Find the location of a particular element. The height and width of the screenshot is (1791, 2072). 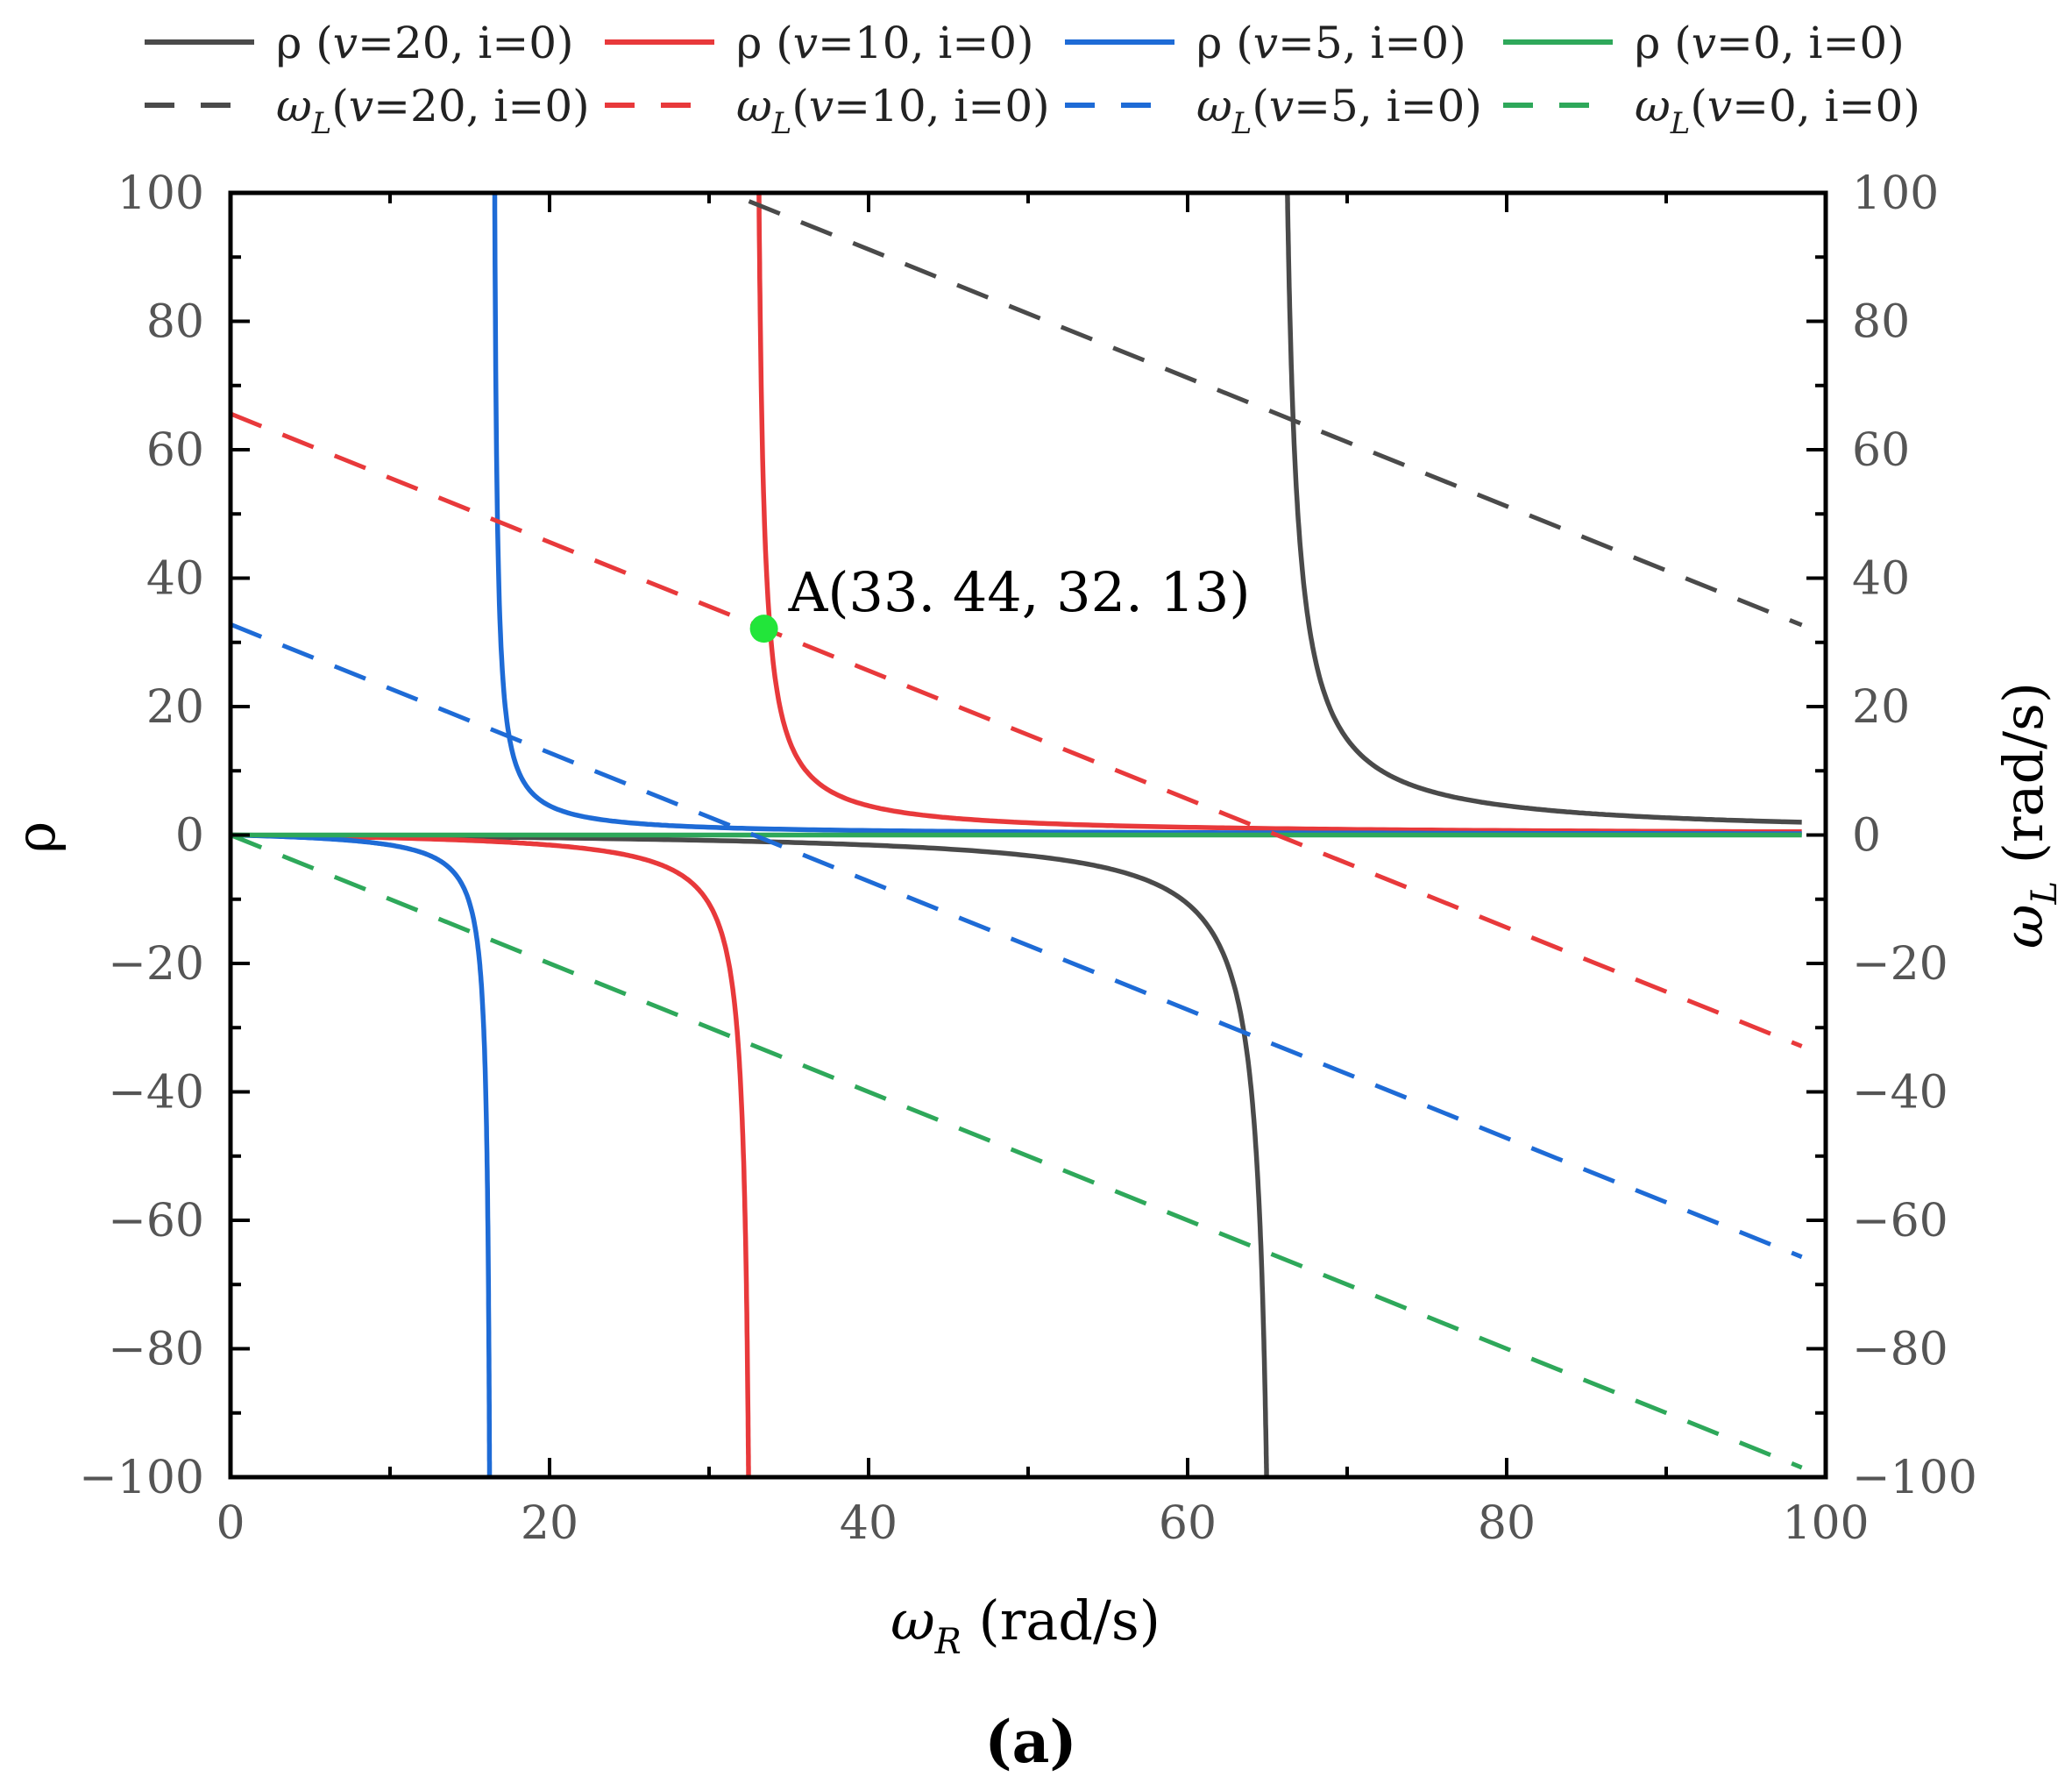

legend-label-4: ωL(v=20, i=0) is located at coordinates (433, 111).